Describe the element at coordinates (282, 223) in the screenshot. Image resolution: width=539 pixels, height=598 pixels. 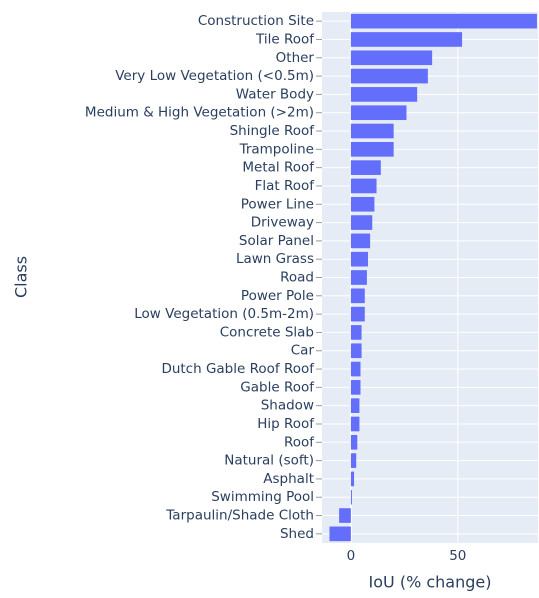
I see `y-tick-label: Driveway` at that location.